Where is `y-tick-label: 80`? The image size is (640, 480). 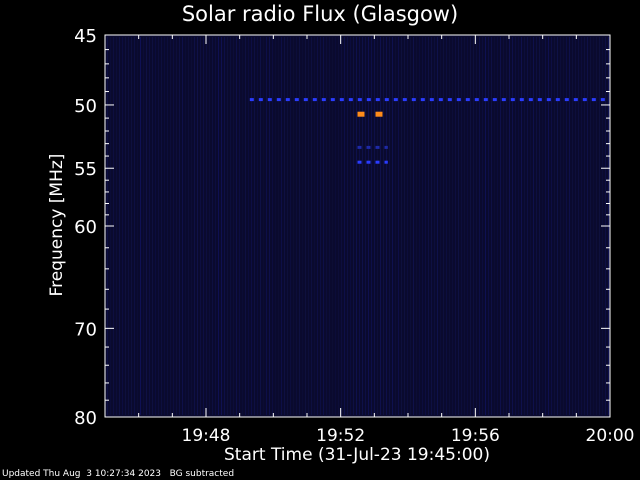 y-tick-label: 80 is located at coordinates (85, 418).